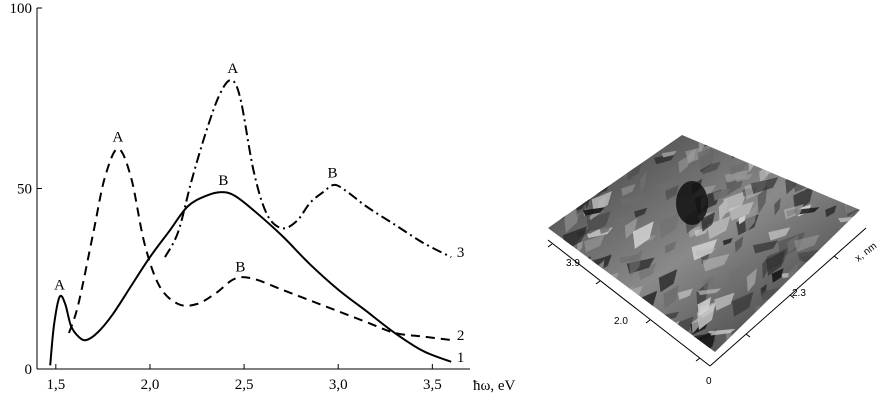  Describe the element at coordinates (573, 263) in the screenshot. I see `afm-tick-left: 3.9` at that location.